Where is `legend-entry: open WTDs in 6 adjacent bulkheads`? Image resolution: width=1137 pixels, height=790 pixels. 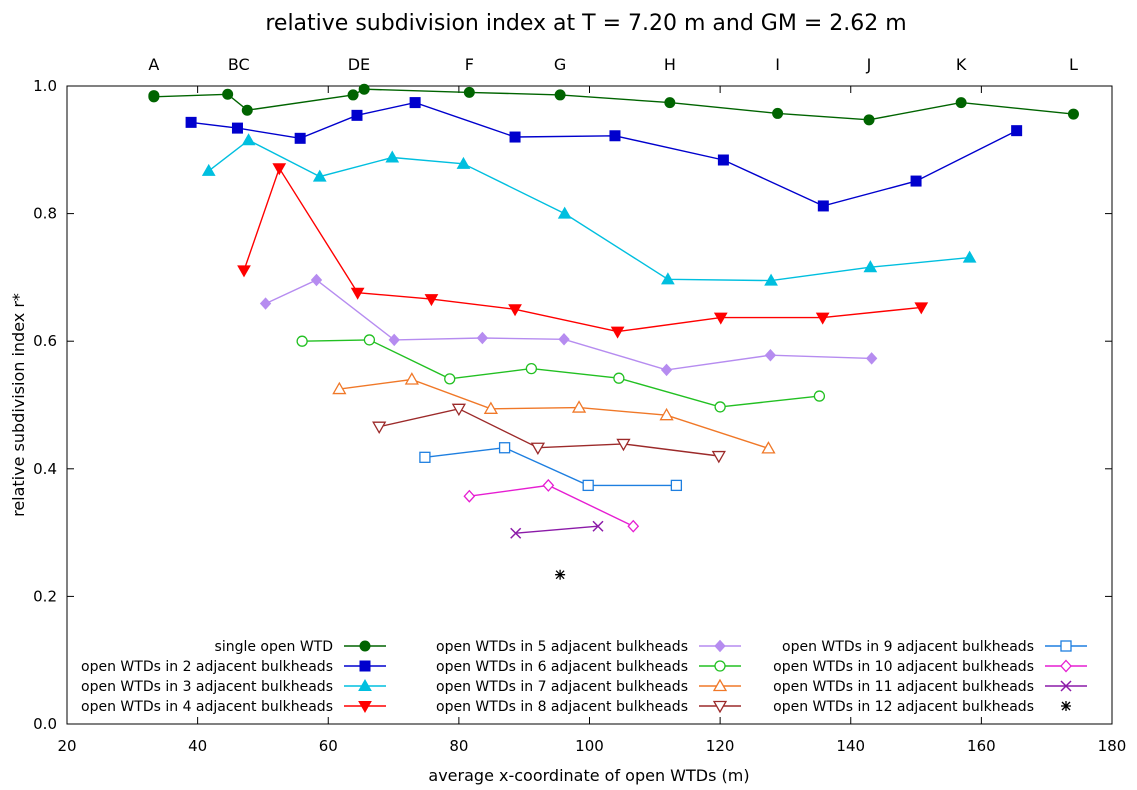 legend-entry: open WTDs in 6 adjacent bulkheads is located at coordinates (588, 667).